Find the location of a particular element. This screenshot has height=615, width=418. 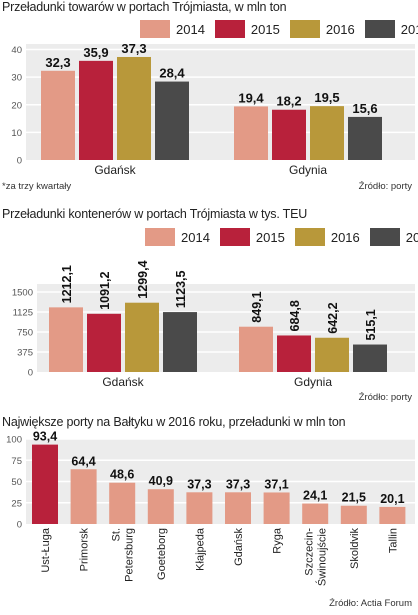

data-label: 684,8 is located at coordinates (295, 315).